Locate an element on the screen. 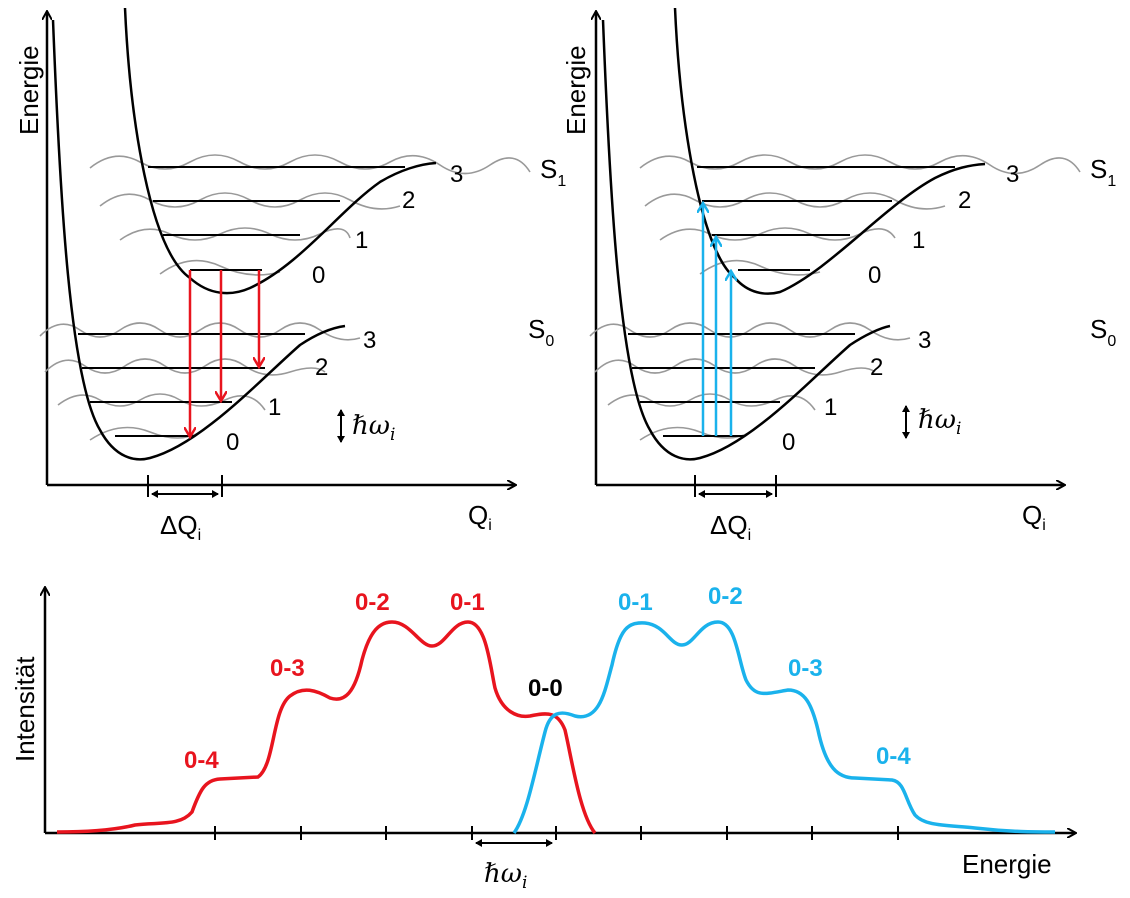  emission-peak-label-0-1: 0-1 is located at coordinates (467, 602).